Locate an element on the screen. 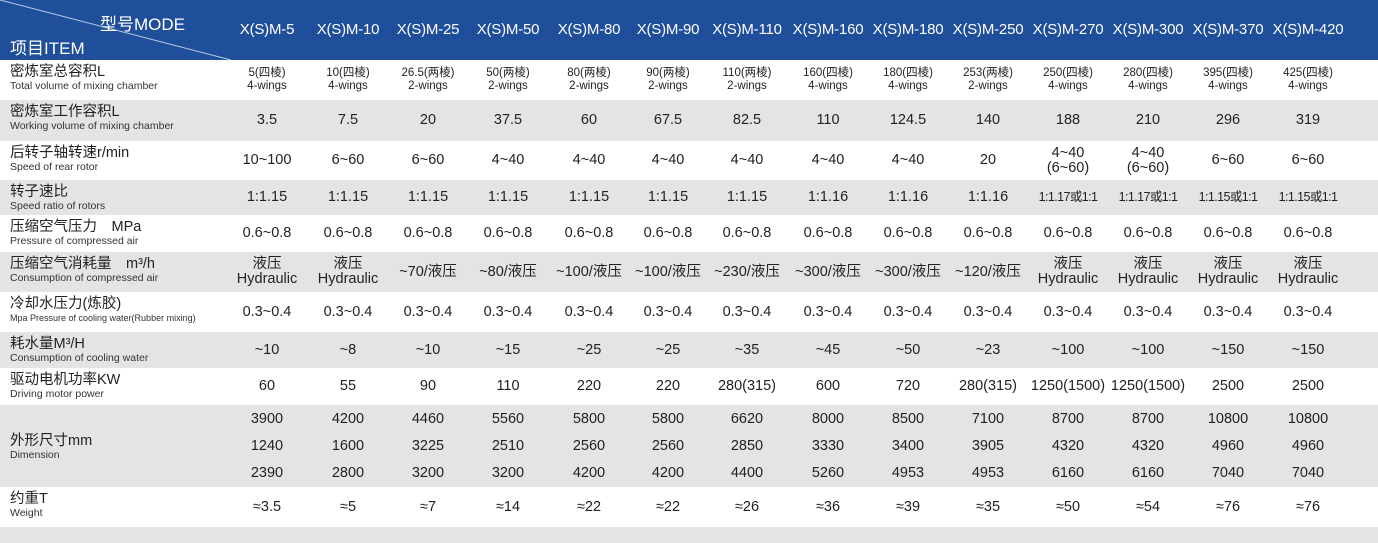 The height and width of the screenshot is (543, 1378). table-cell: ≈5 is located at coordinates (348, 507).